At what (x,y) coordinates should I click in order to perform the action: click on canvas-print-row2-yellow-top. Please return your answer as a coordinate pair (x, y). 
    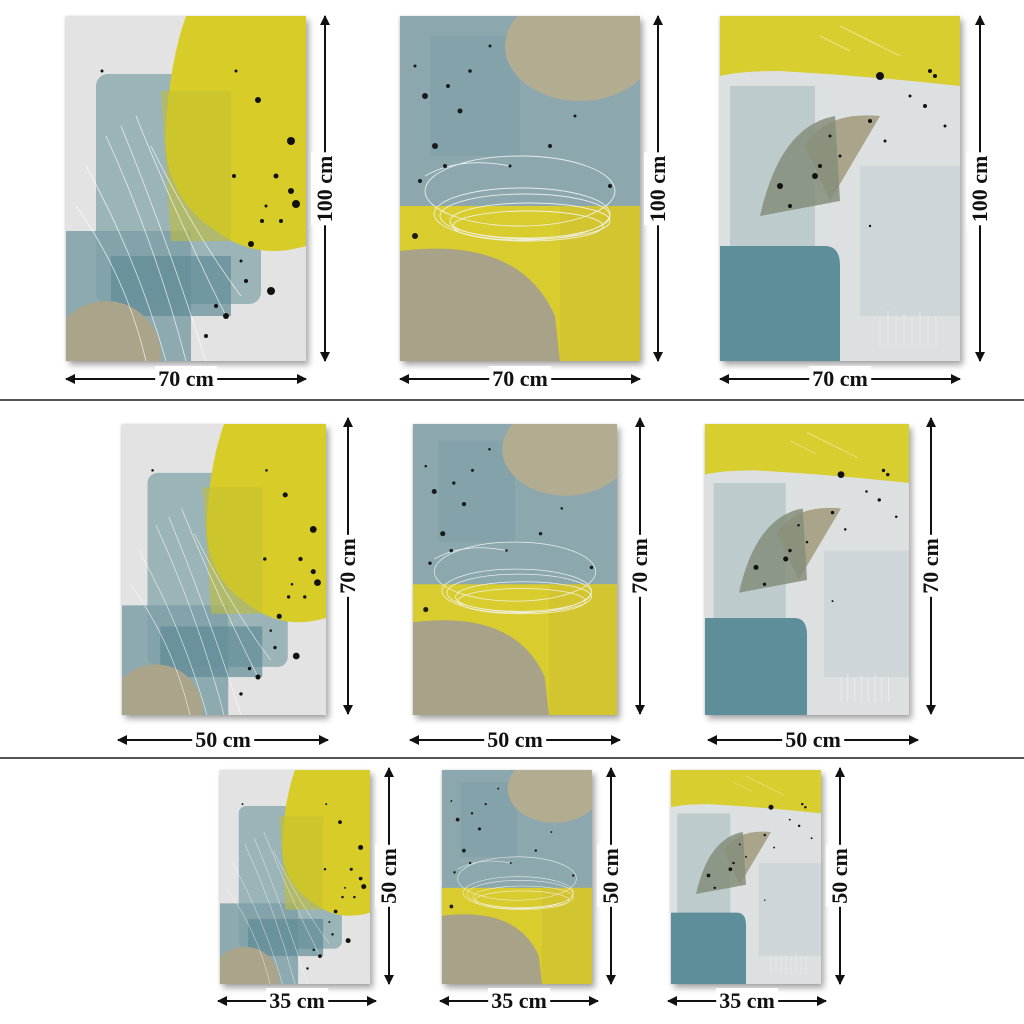
    Looking at the image, I should click on (807, 569).